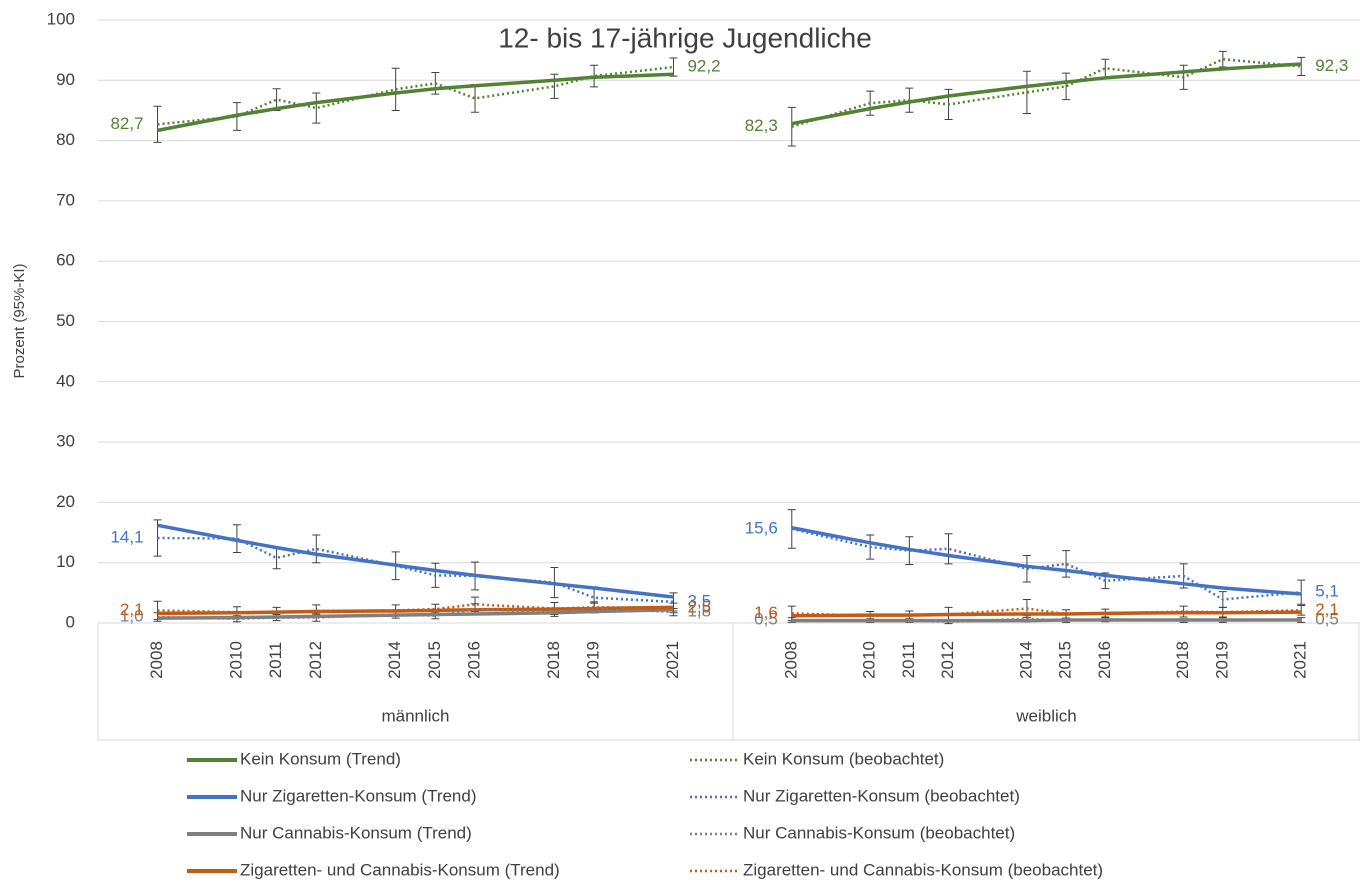  I want to click on y-tick-label: 60, so click(65, 260).